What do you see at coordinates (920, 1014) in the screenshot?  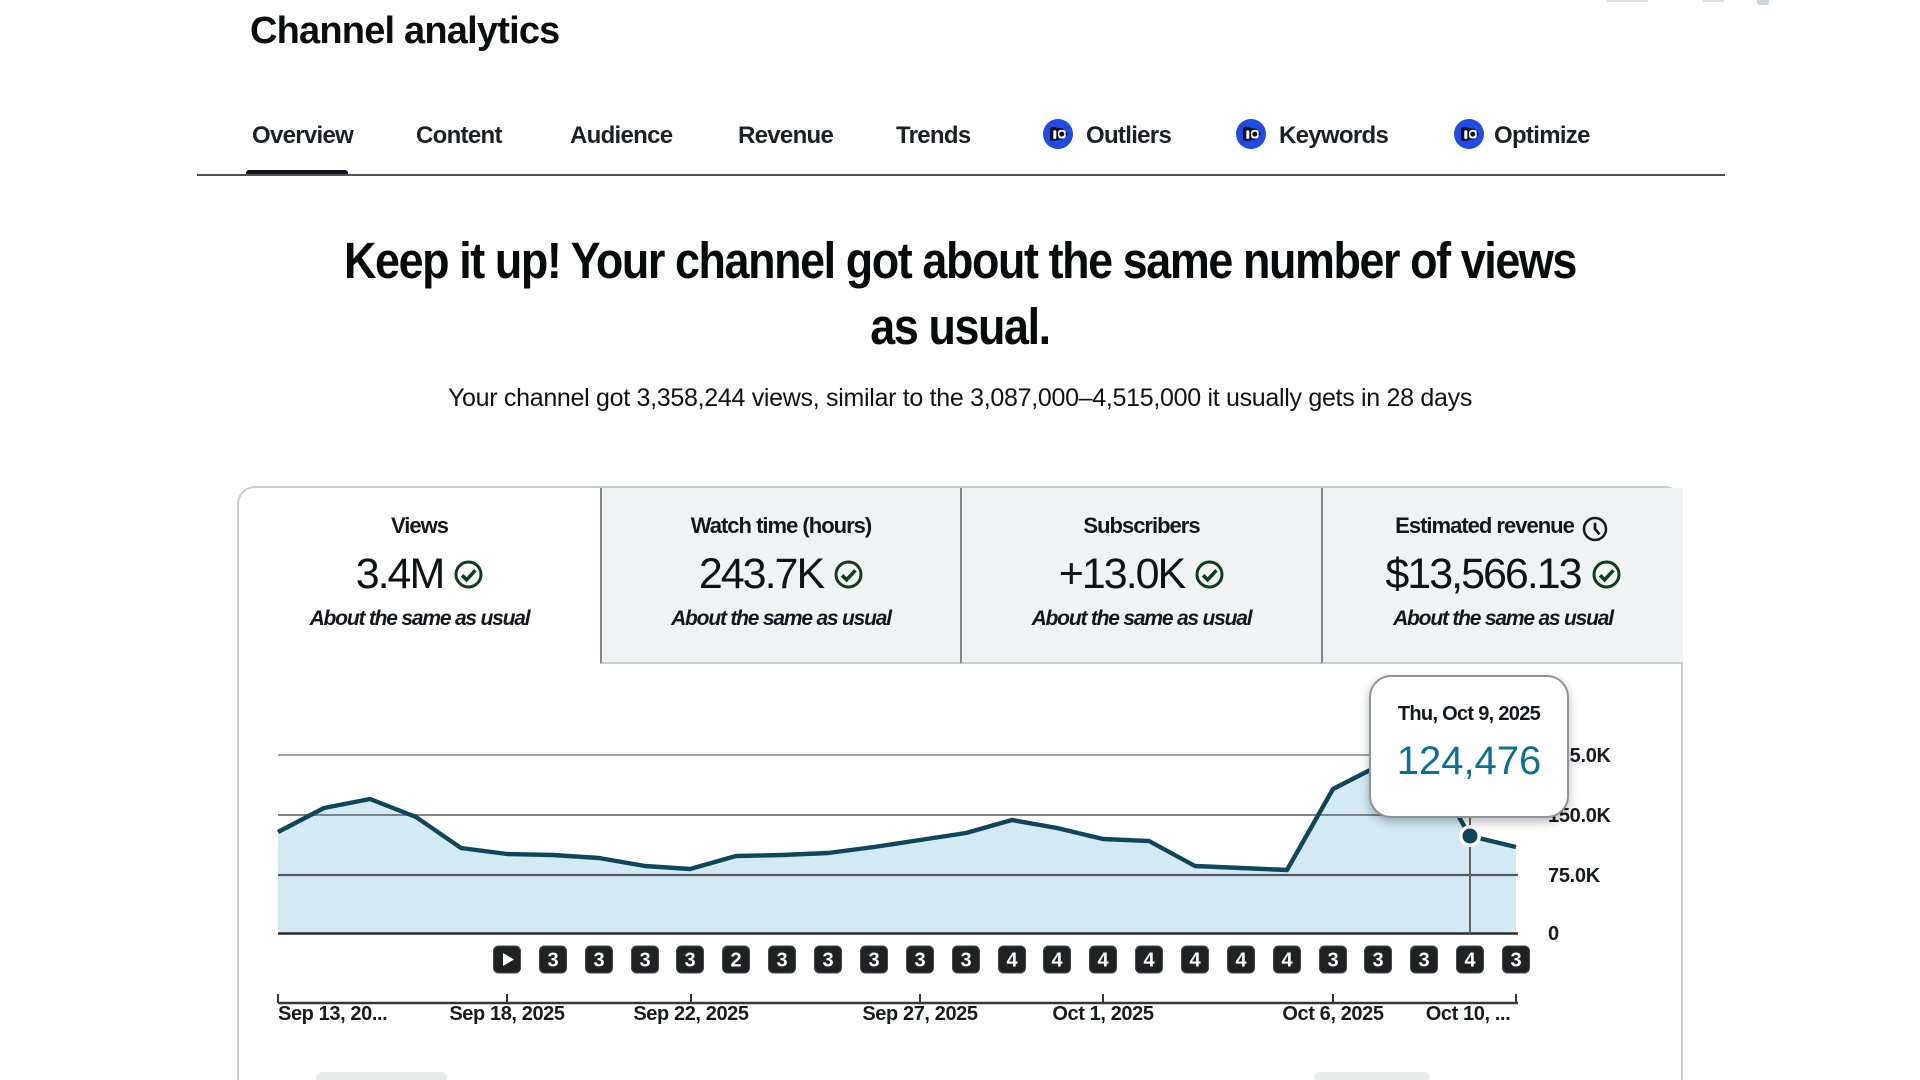 I see `svg-text: Sep 27, 2025` at bounding box center [920, 1014].